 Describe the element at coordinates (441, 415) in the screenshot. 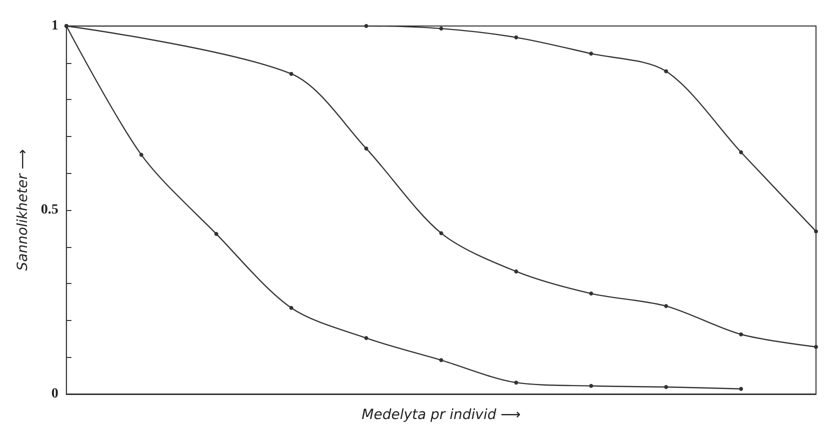

I see `x-axis-title: Medelyta pr individ ⟶` at that location.